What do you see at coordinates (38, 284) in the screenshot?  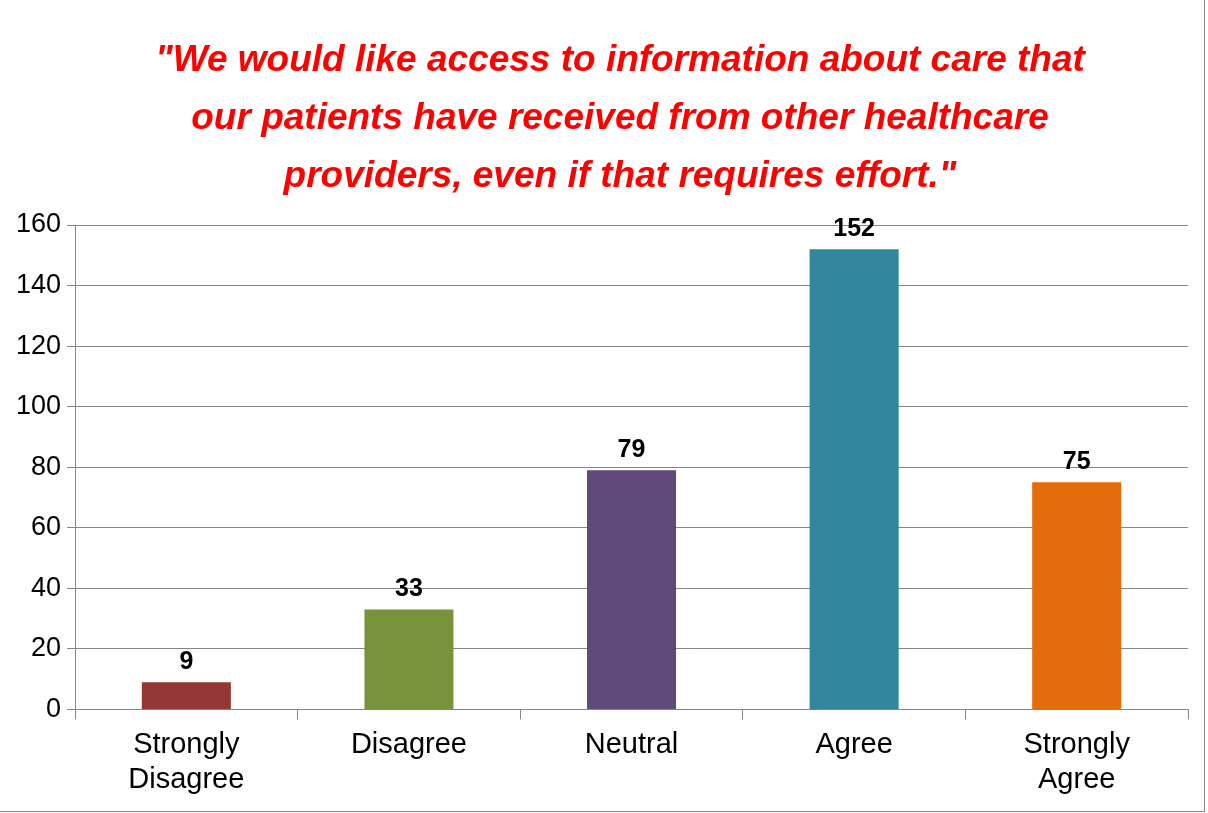 I see `y-tick-label: 140` at bounding box center [38, 284].